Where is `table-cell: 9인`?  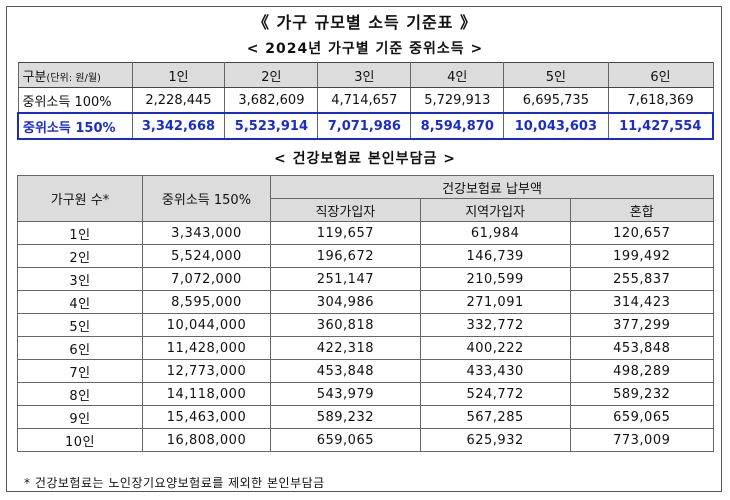 table-cell: 9인 is located at coordinates (80, 417).